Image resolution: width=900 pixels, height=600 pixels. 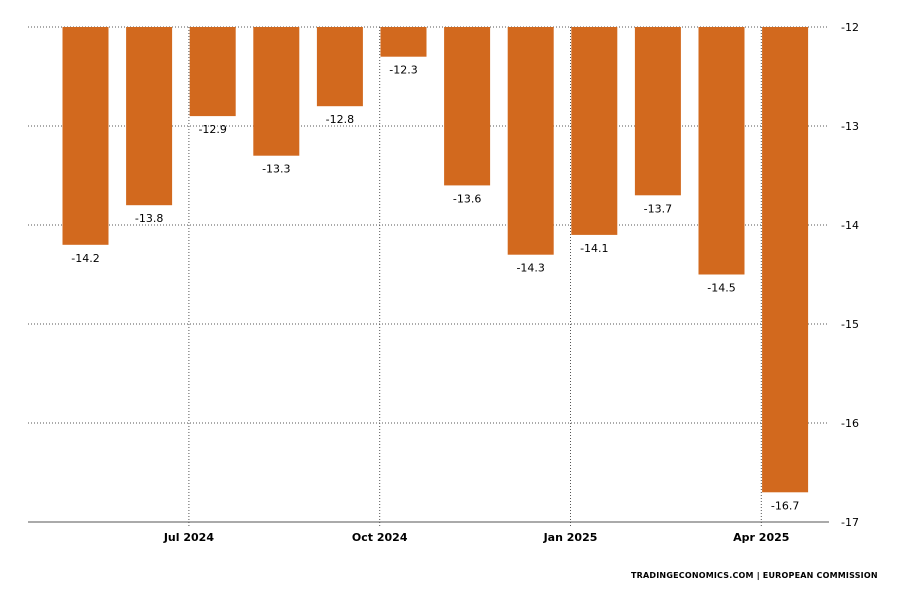 I want to click on y-tick-label: -14, so click(x=850, y=225).